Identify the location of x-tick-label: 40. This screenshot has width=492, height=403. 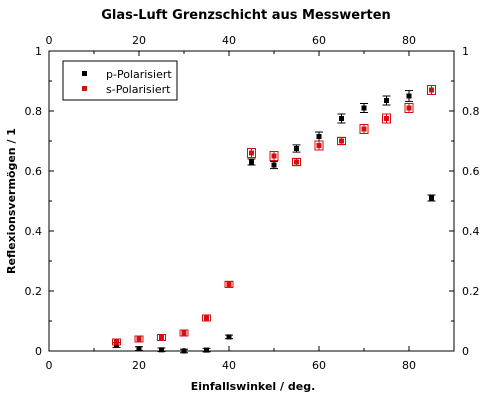
(229, 365).